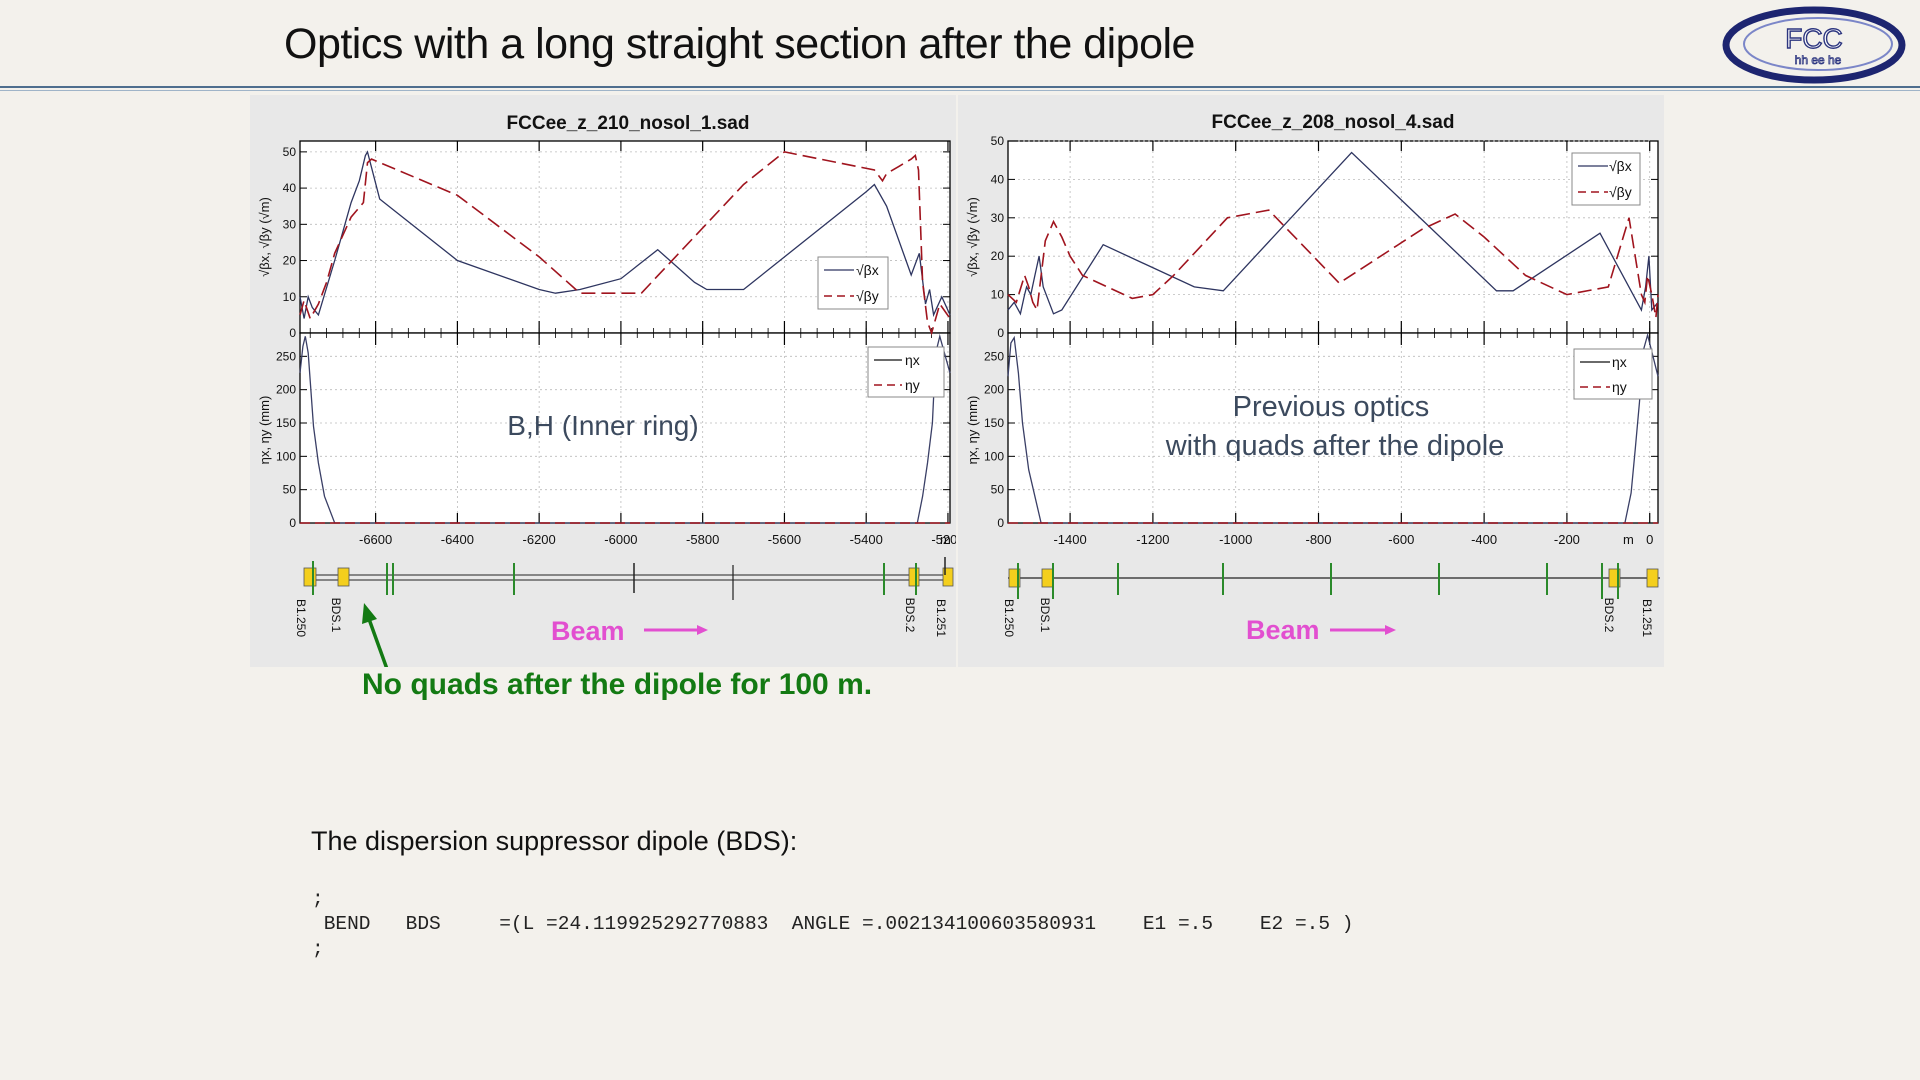 This screenshot has width=1920, height=1080. I want to click on x-tick-label: -6400, so click(457, 539).